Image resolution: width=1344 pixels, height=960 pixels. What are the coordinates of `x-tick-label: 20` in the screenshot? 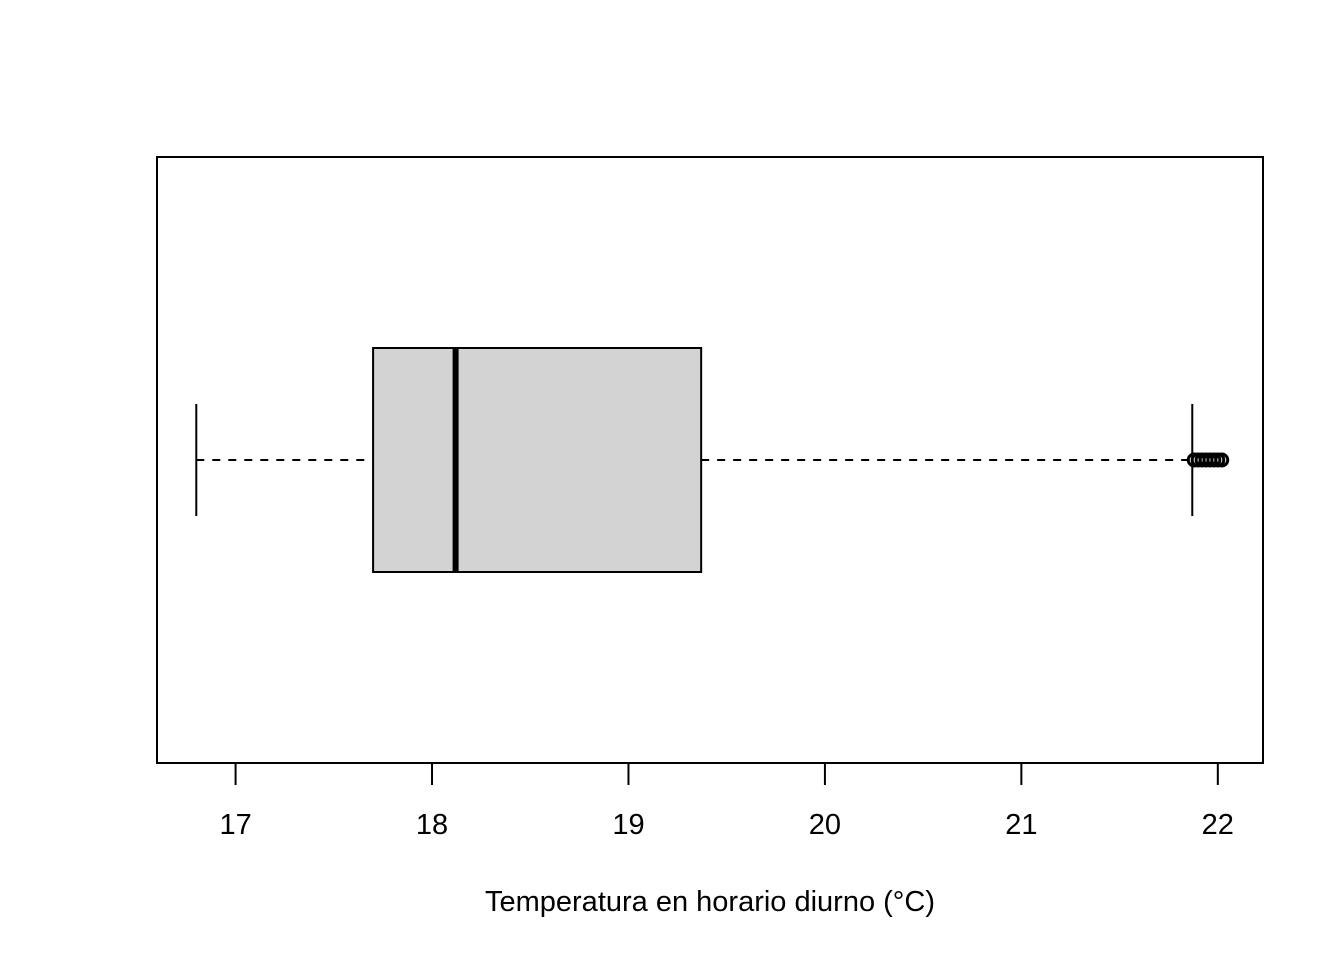 It's located at (825, 825).